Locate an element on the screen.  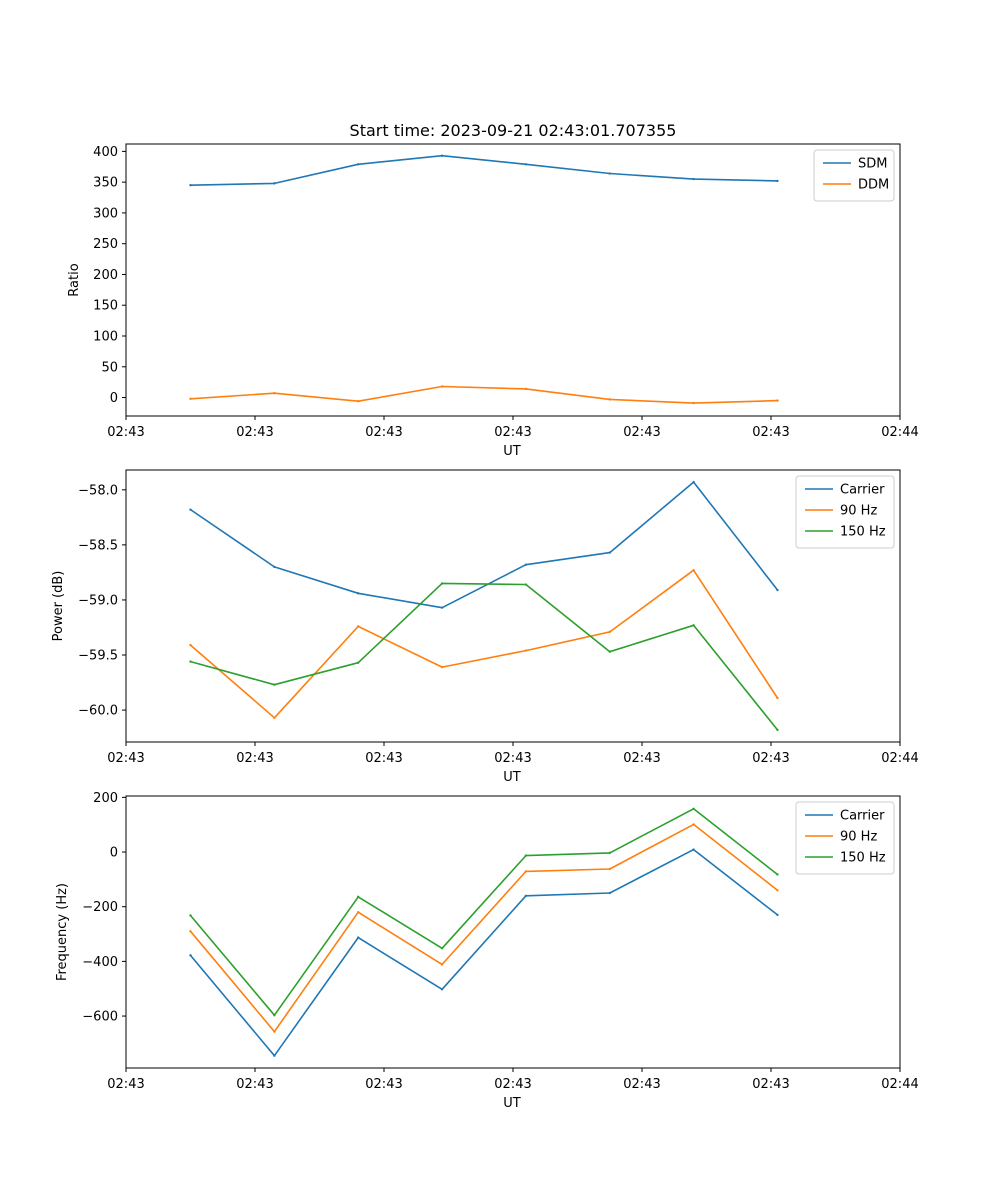
y-tick-label: −200 is located at coordinates (100, 907).